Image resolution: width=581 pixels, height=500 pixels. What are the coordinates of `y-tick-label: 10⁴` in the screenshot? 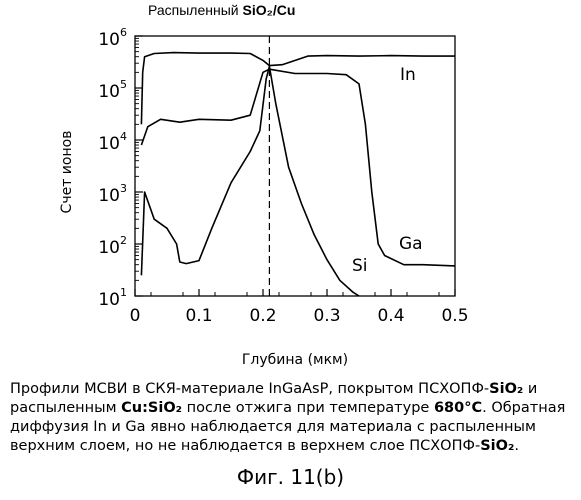 It's located at (112, 142).